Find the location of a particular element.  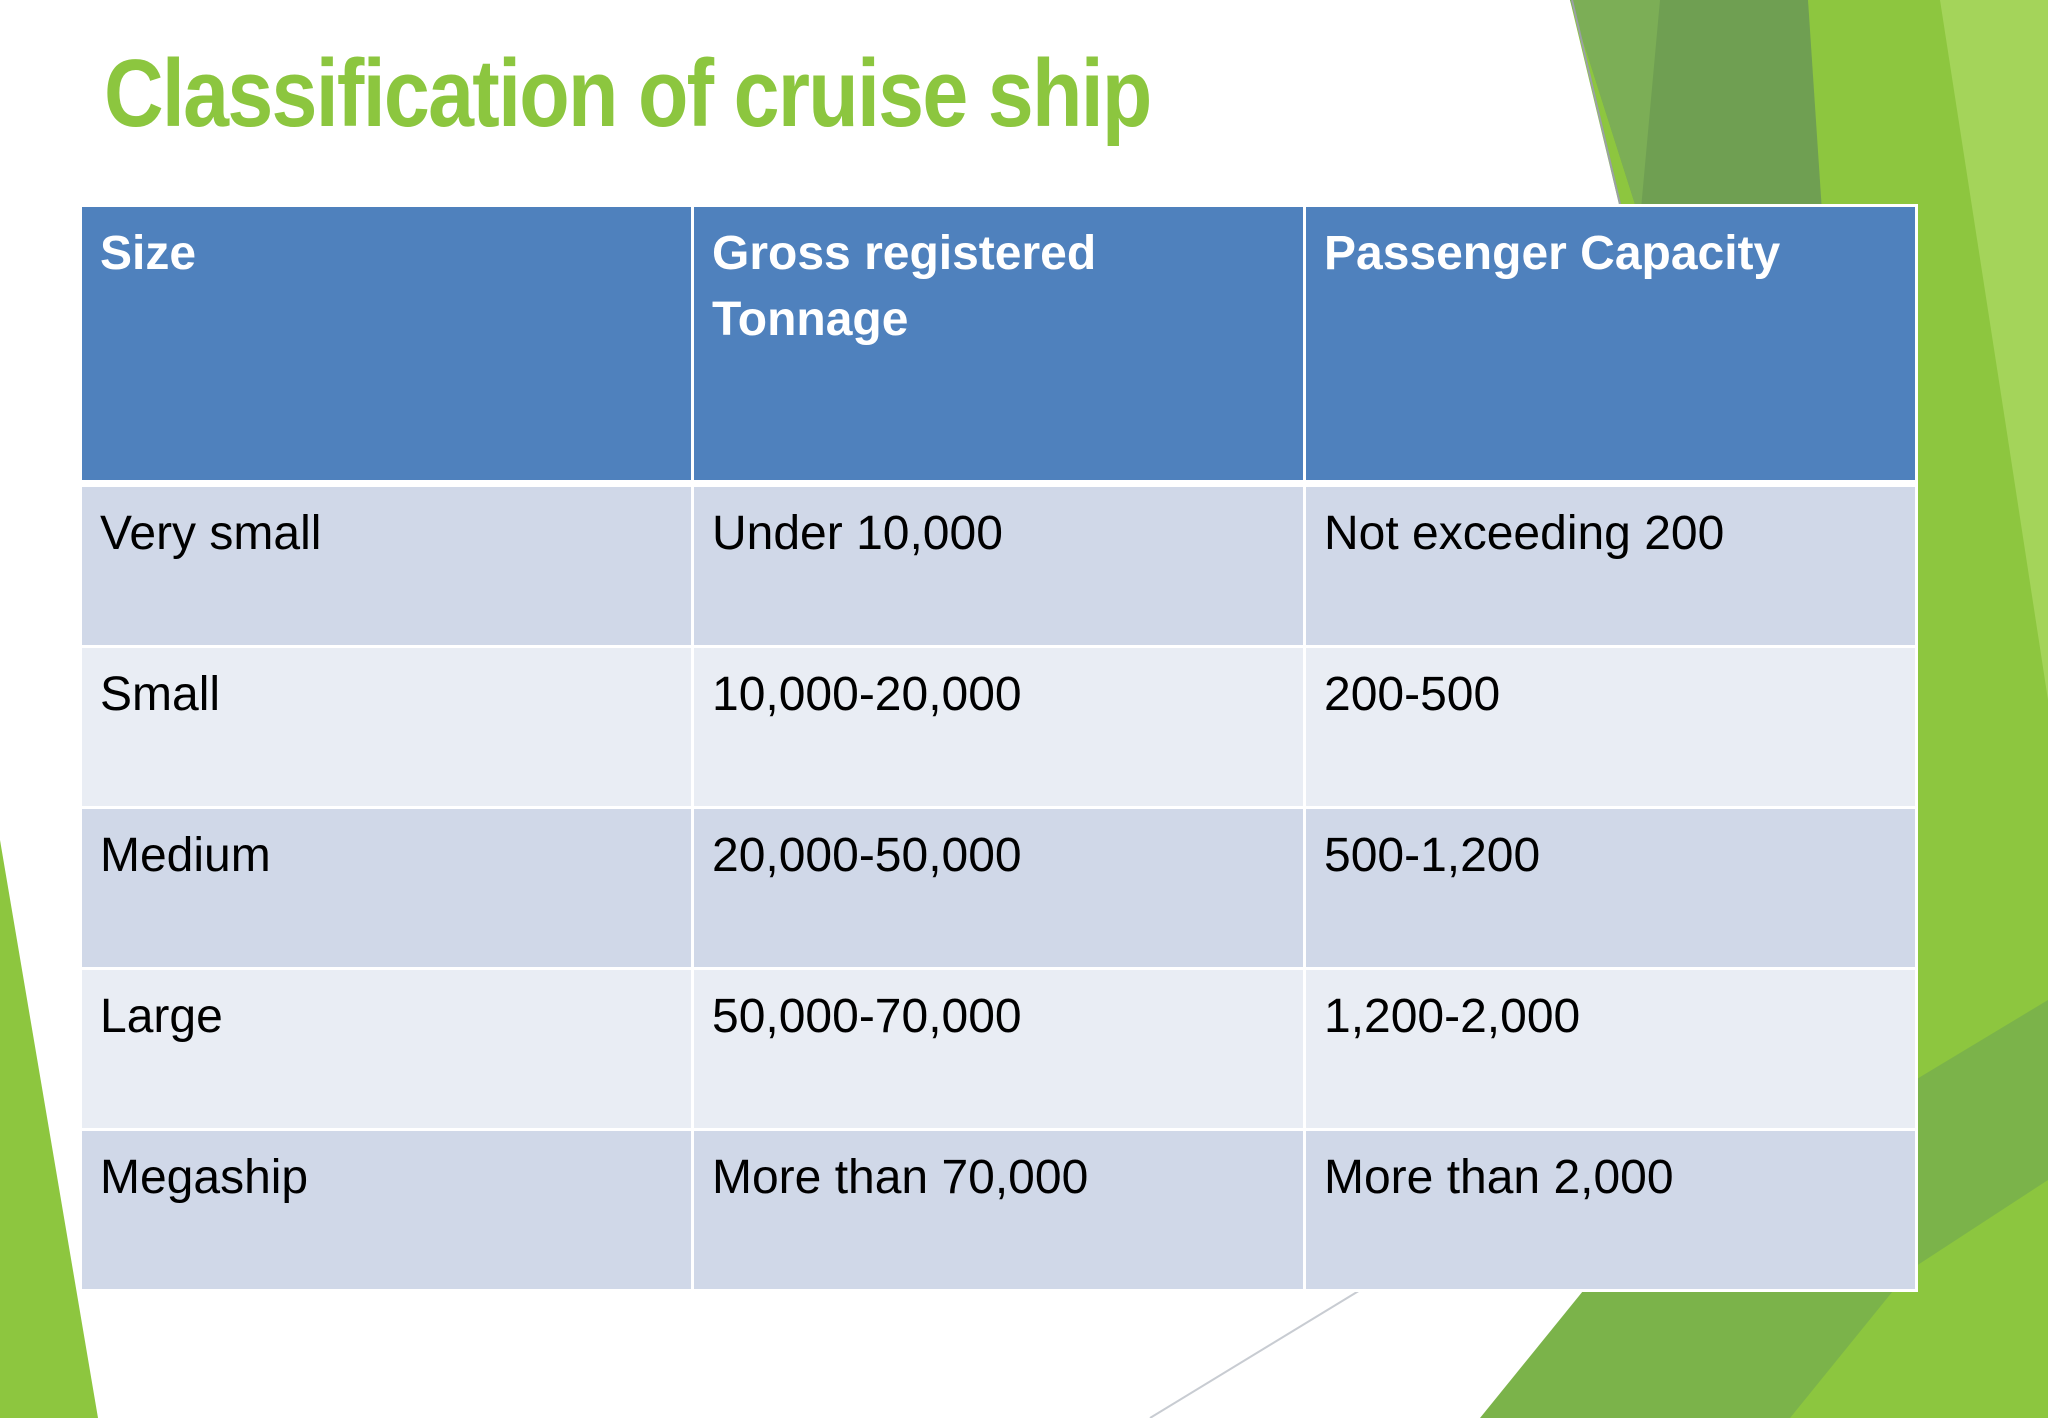

table-row: Medium 20,000-50,000 500-1,200 is located at coordinates (998, 888).